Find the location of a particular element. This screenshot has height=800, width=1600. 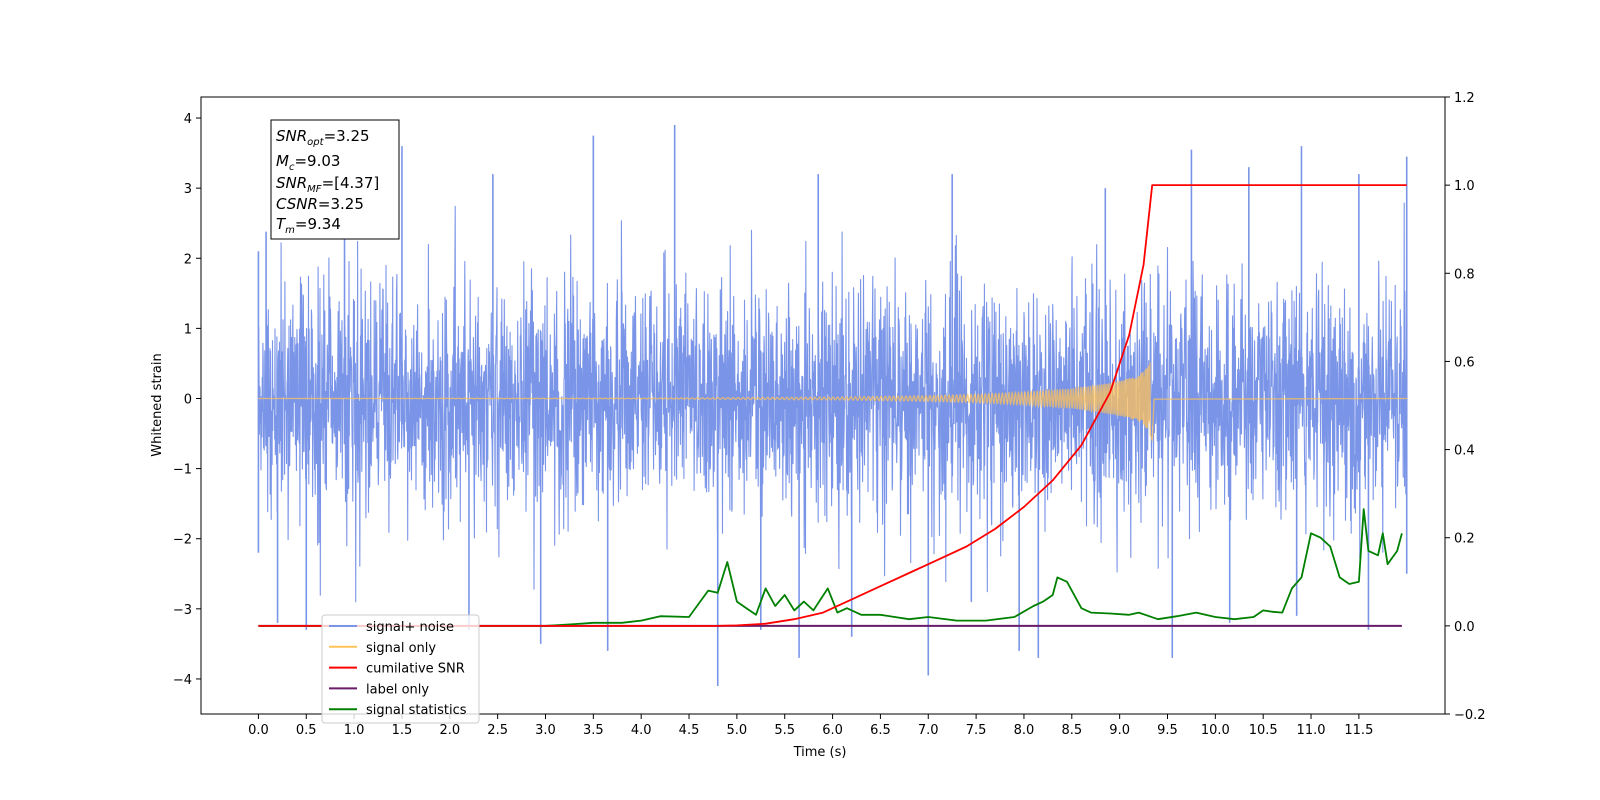

left-y-tick-label: 1 is located at coordinates (188, 329).